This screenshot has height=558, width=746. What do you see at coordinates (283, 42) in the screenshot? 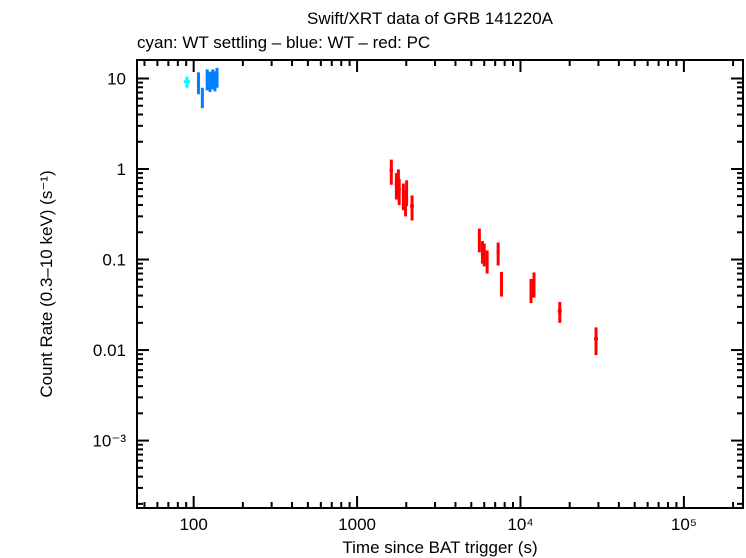
I see `chart-subtitle: cyan: WT settling – blue: WT – red: PC` at bounding box center [283, 42].